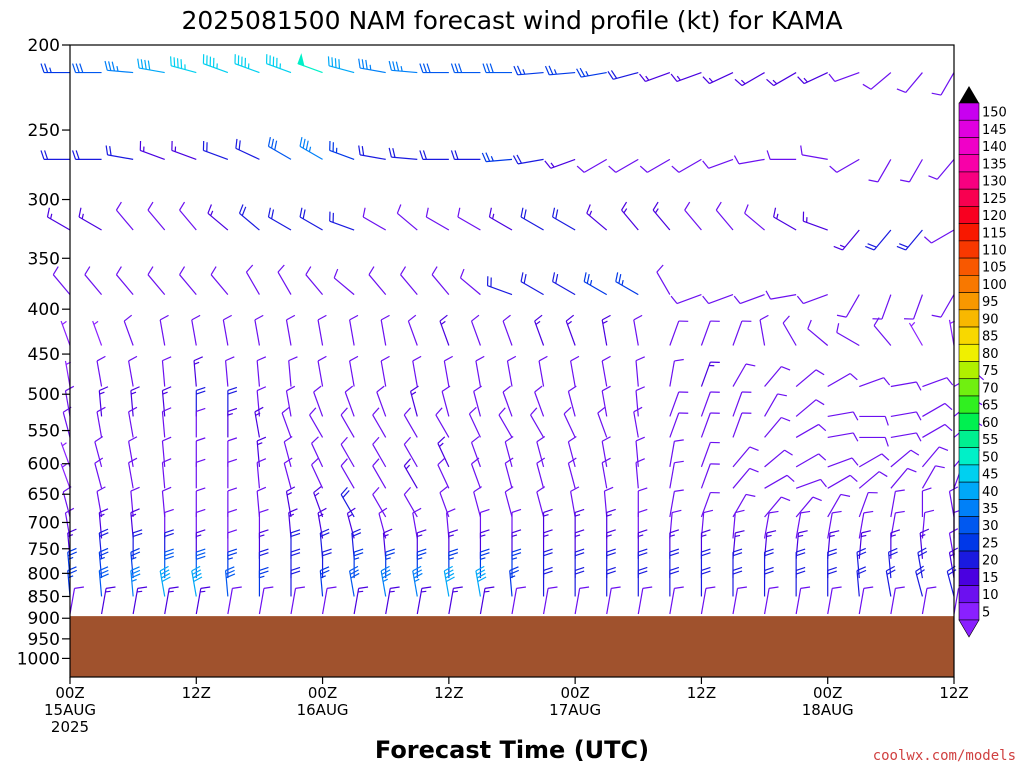 The height and width of the screenshot is (768, 1024). I want to click on colorbar-label: 65, so click(990, 406).